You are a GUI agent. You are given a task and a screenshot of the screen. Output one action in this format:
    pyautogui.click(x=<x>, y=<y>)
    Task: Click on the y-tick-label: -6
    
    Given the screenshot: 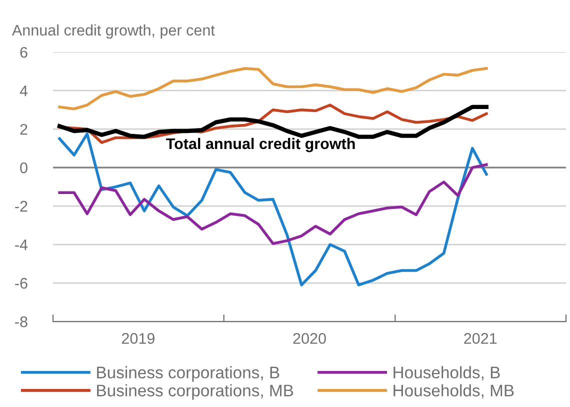 What is the action you would take?
    pyautogui.click(x=21, y=283)
    